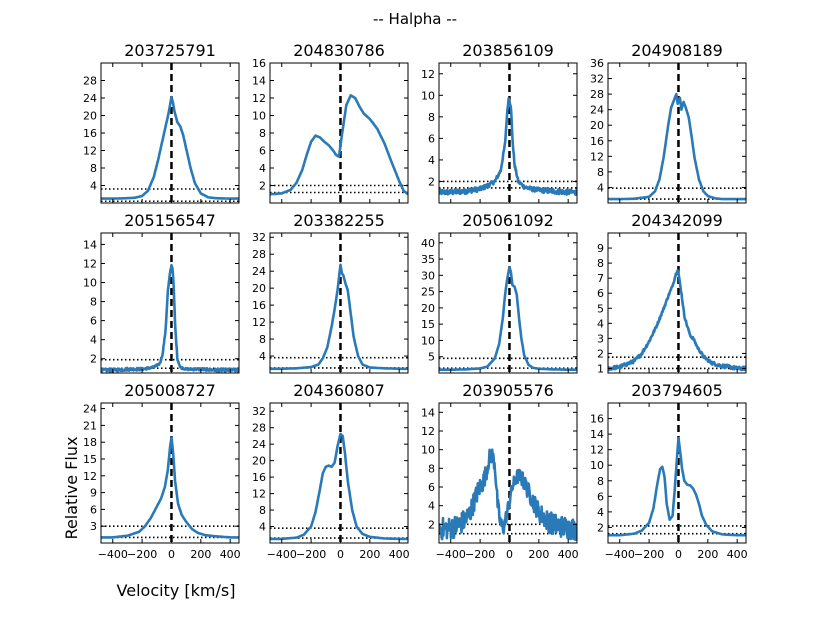 This screenshot has width=830, height=623. What do you see at coordinates (170, 220) in the screenshot?
I see `panel-title: 205156547` at bounding box center [170, 220].